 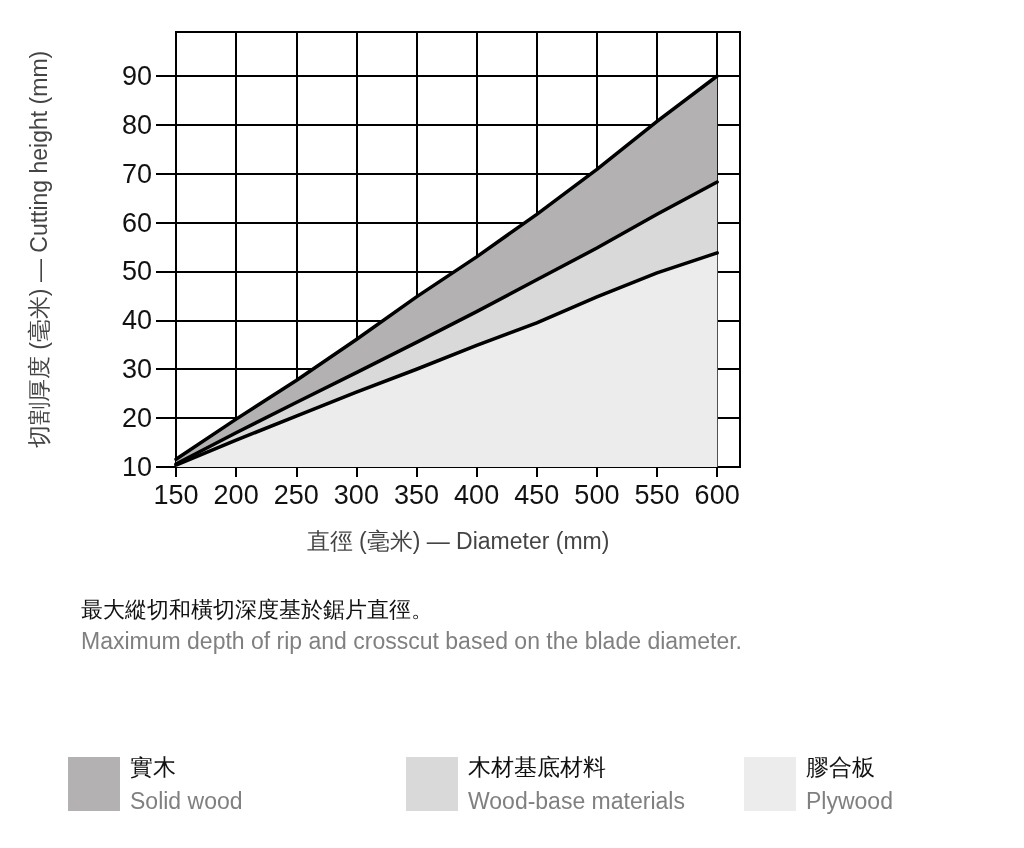 What do you see at coordinates (136, 467) in the screenshot?
I see `y-tick-label: 10` at bounding box center [136, 467].